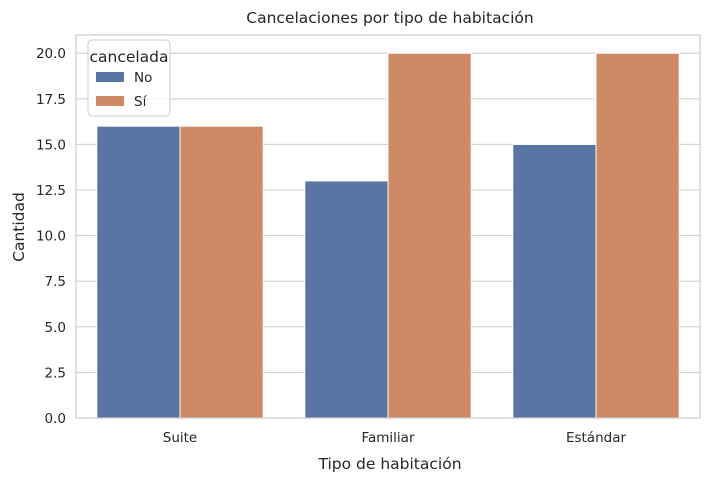 This screenshot has height=480, width=710. Describe the element at coordinates (637, 235) in the screenshot. I see `bar-estándar-si` at that location.